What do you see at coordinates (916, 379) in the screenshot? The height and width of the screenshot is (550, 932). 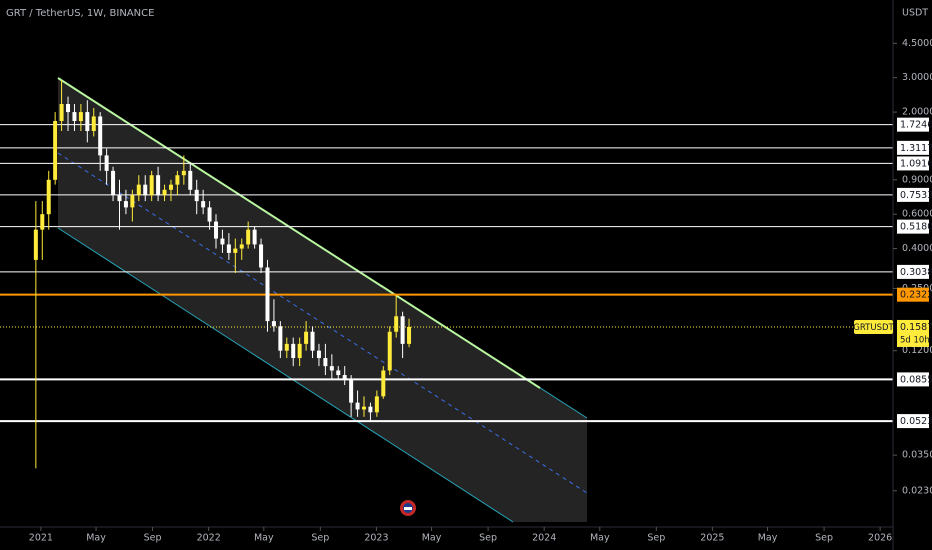 I see `level-label: 0.0855` at bounding box center [916, 379].